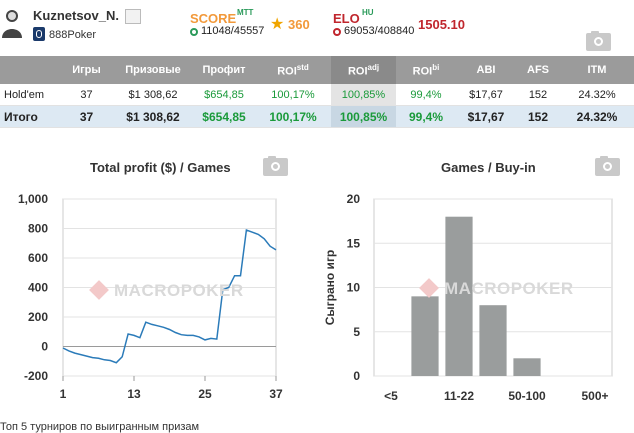 The width and height of the screenshot is (634, 433). Describe the element at coordinates (277, 24) in the screenshot. I see `star-icon: ★` at that location.